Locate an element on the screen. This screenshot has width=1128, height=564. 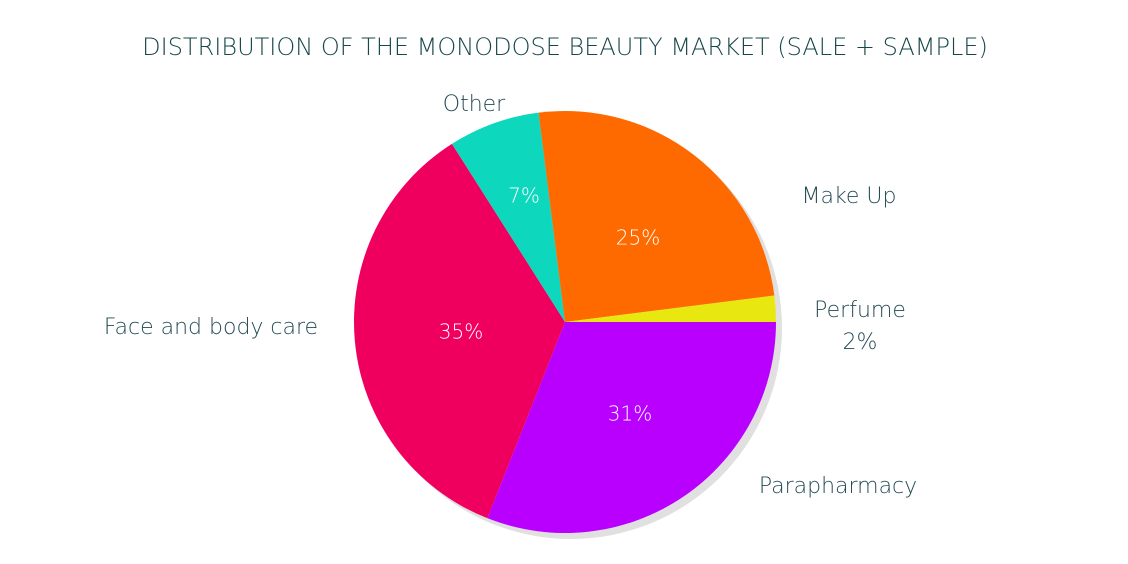
slice-label: Face and body care is located at coordinates (211, 327).